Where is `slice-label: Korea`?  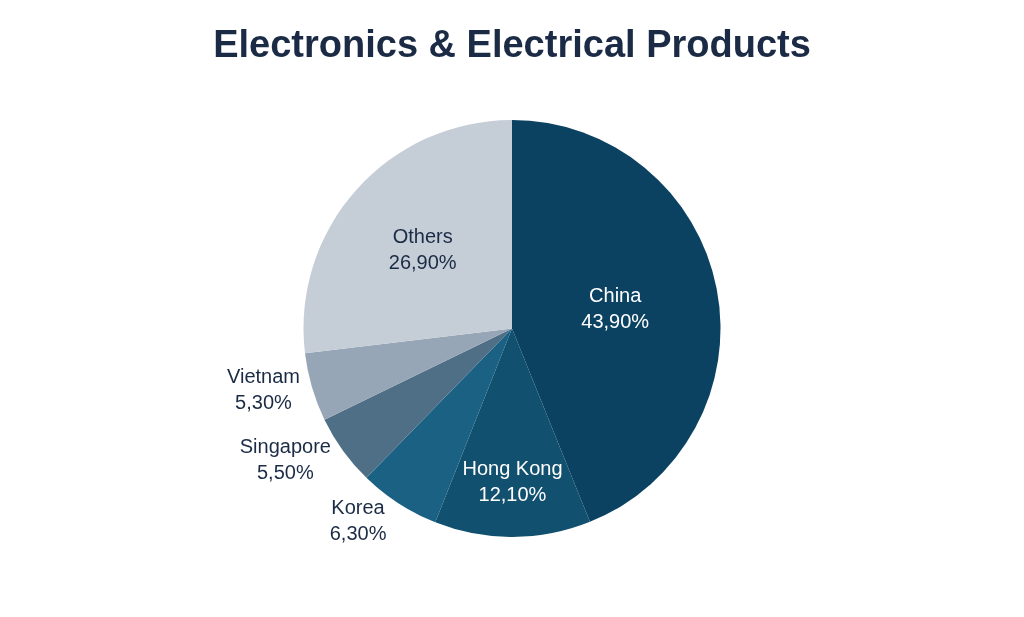
slice-label: Korea is located at coordinates (358, 507).